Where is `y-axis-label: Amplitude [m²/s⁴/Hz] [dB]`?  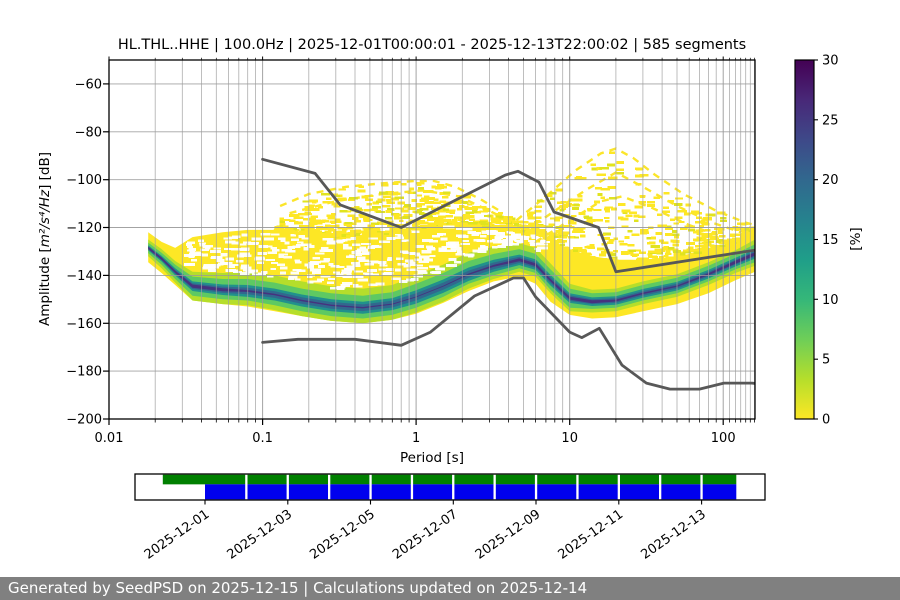 y-axis-label: Amplitude [m²/s⁴/Hz] [dB] is located at coordinates (45, 239).